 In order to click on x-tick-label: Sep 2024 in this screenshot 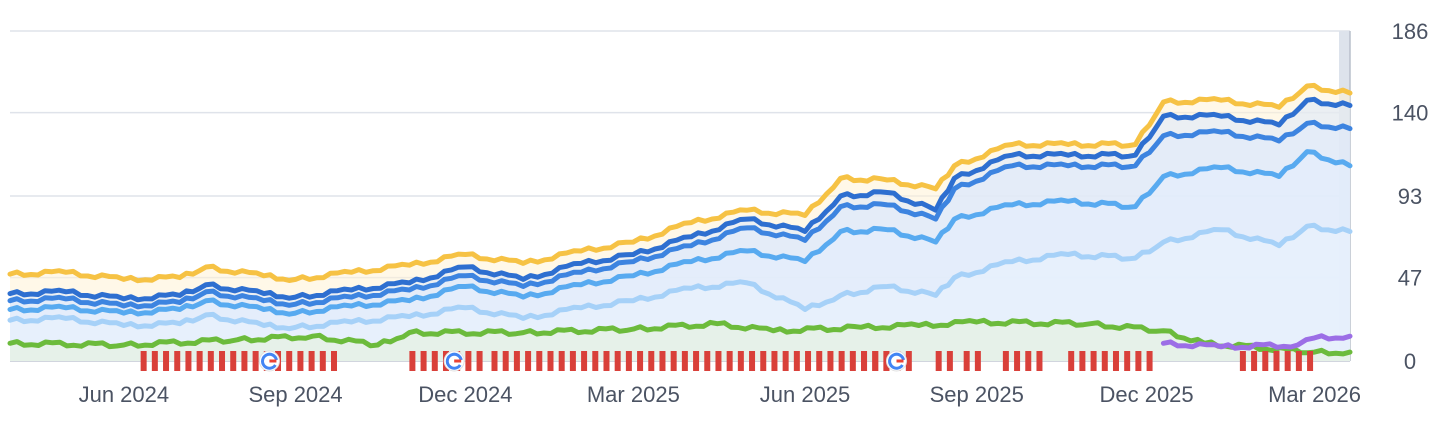, I will do `click(295, 394)`.